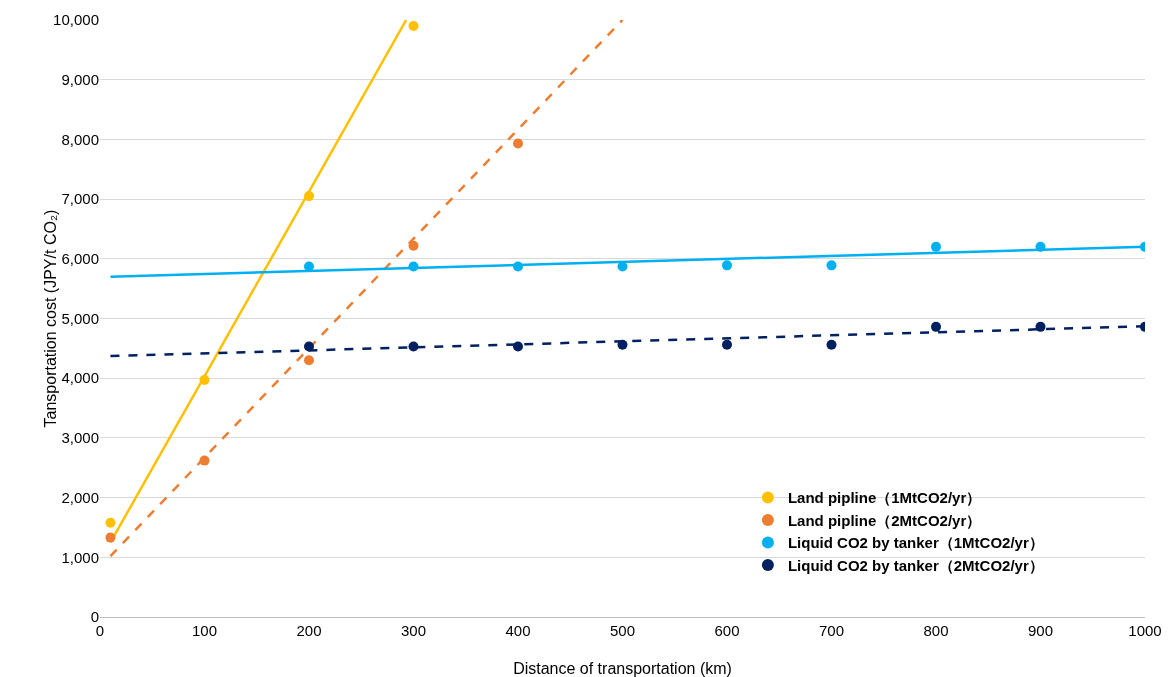 This screenshot has height=677, width=1175. Describe the element at coordinates (884, 520) in the screenshot. I see `legend-label: Land pipline（2MtCO2/yr）` at that location.